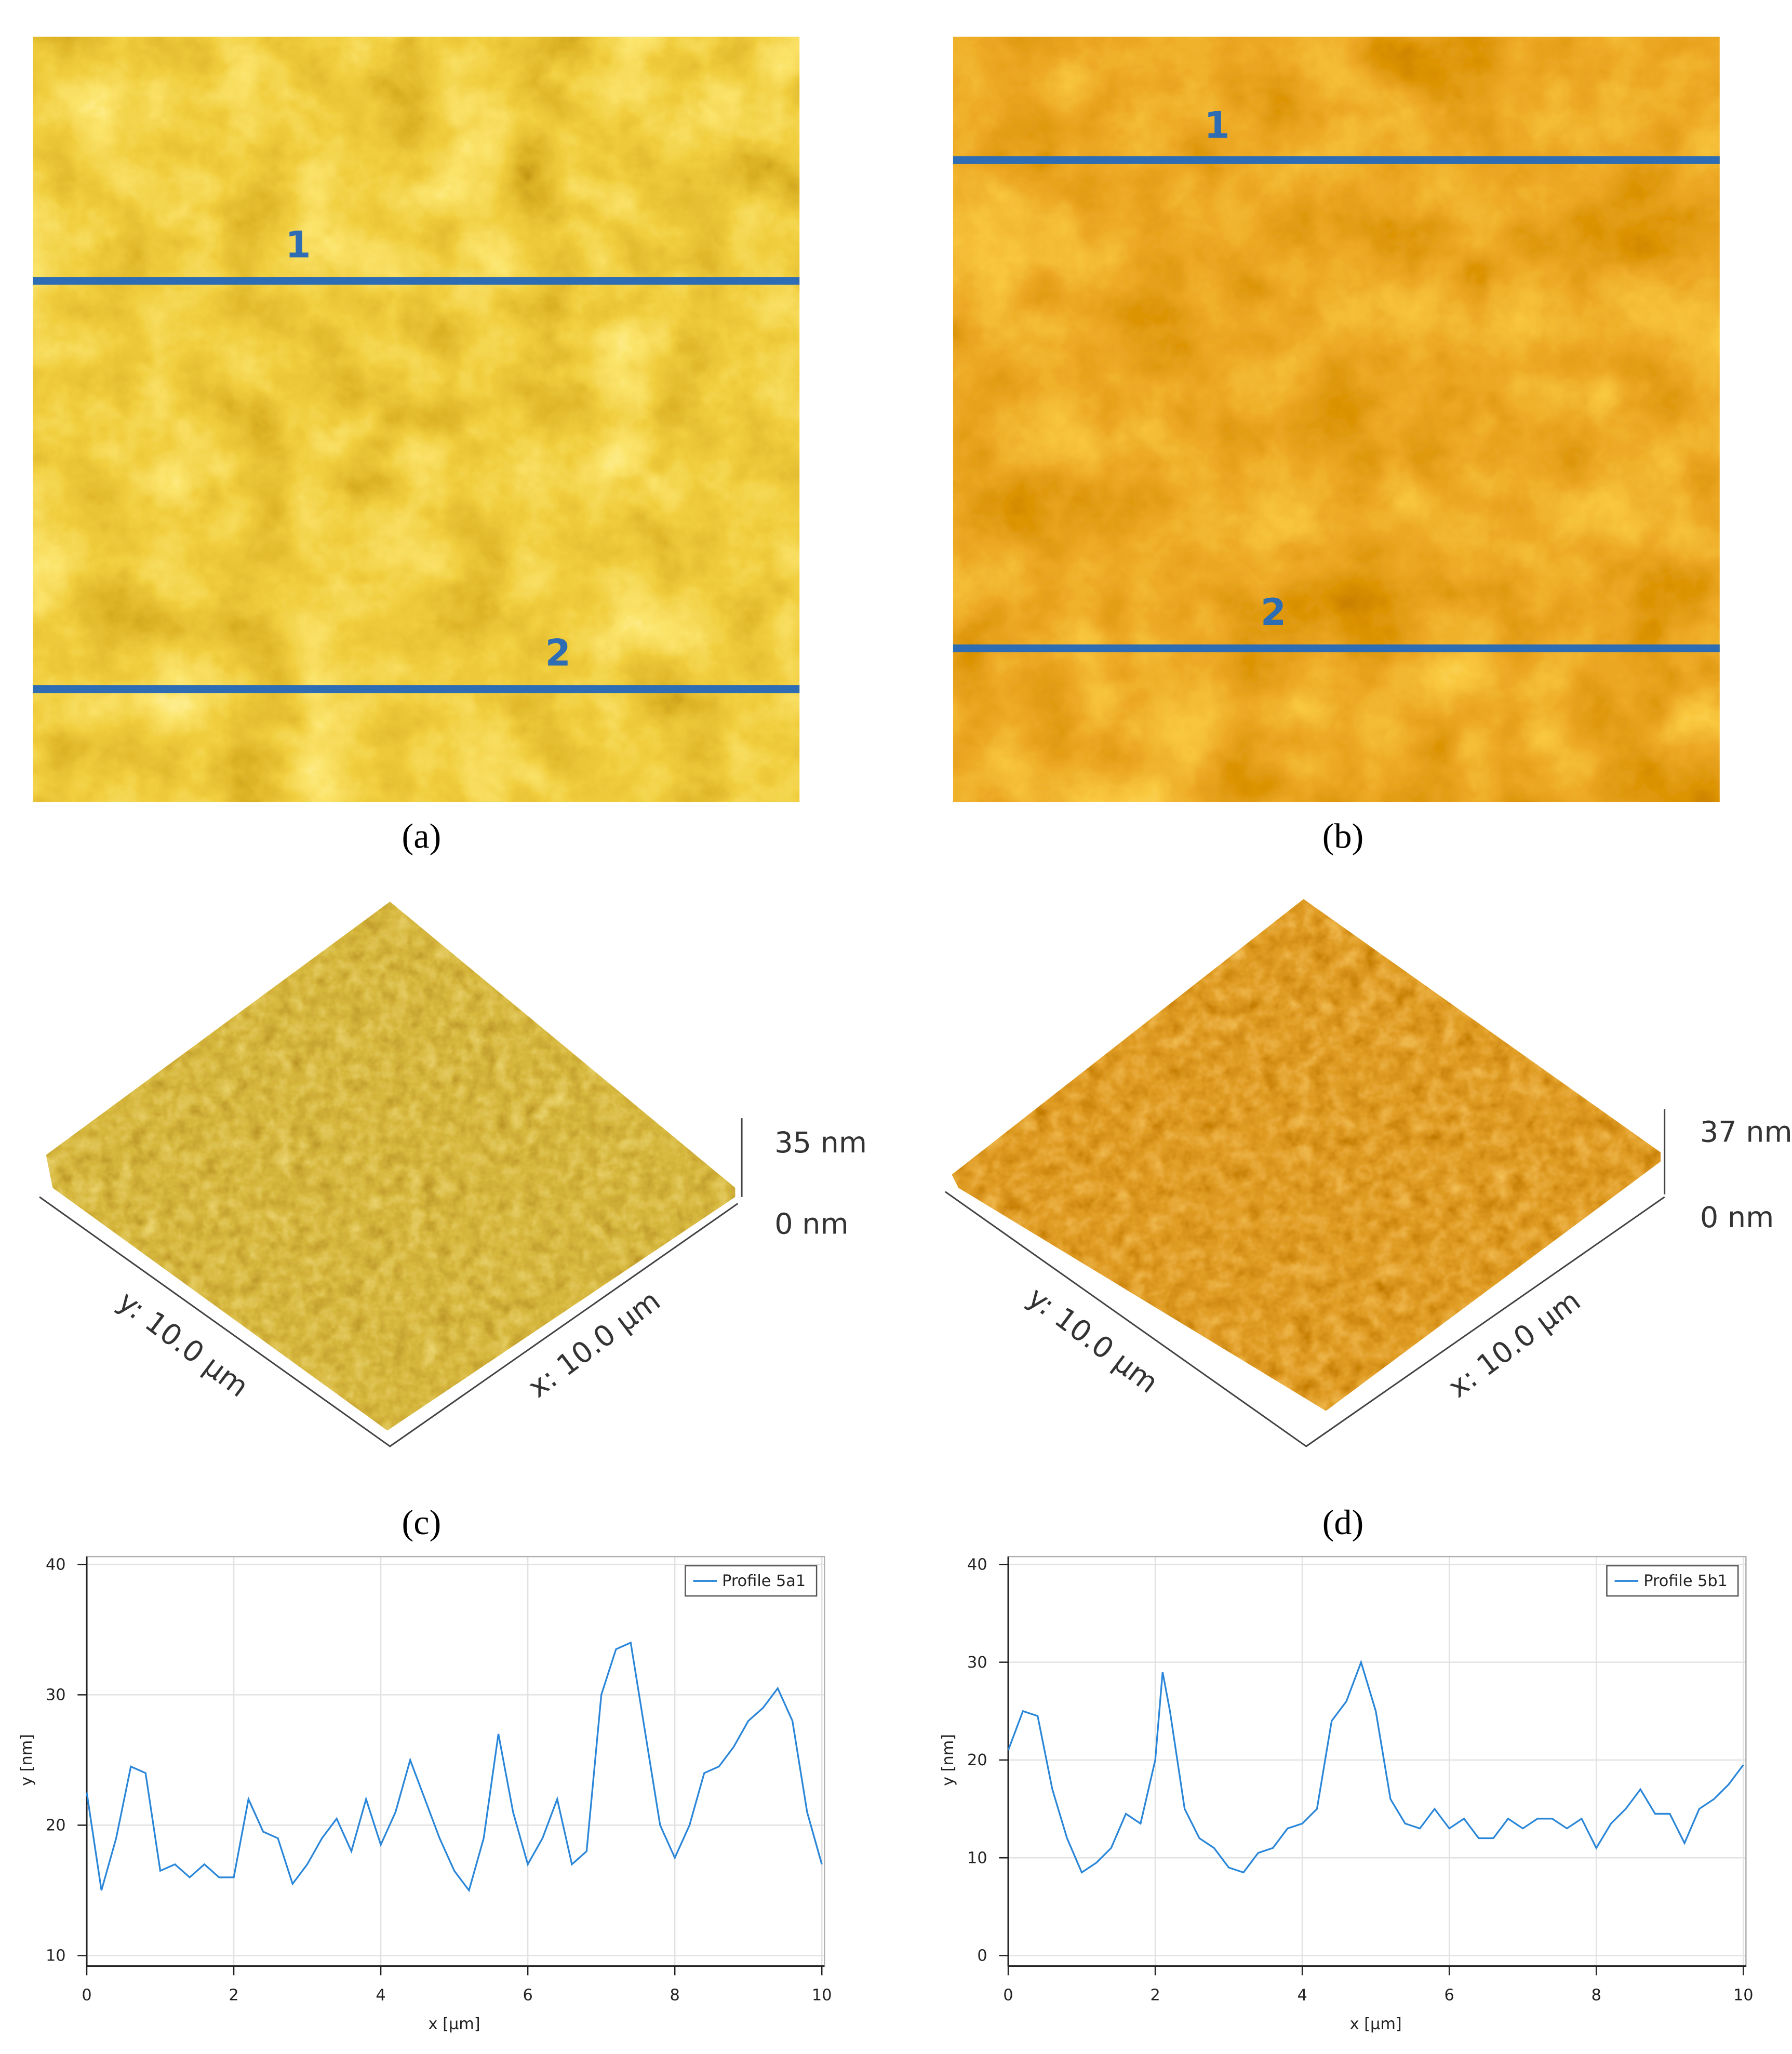  Describe the element at coordinates (422, 1522) in the screenshot. I see `panel-label: (c)` at that location.